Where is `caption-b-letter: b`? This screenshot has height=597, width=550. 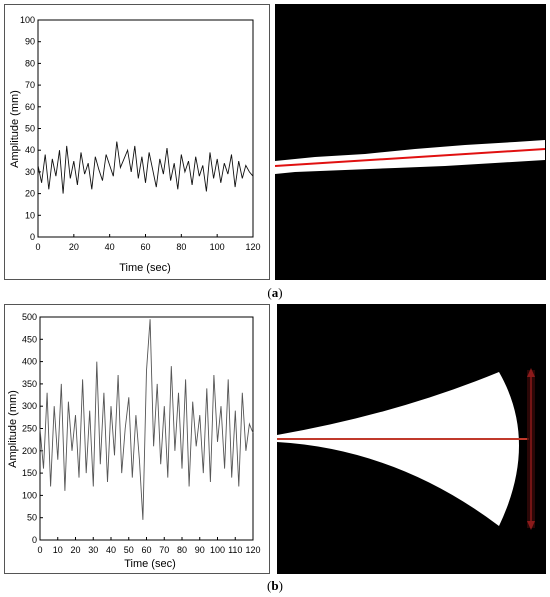 caption-b-letter: b is located at coordinates (275, 585).